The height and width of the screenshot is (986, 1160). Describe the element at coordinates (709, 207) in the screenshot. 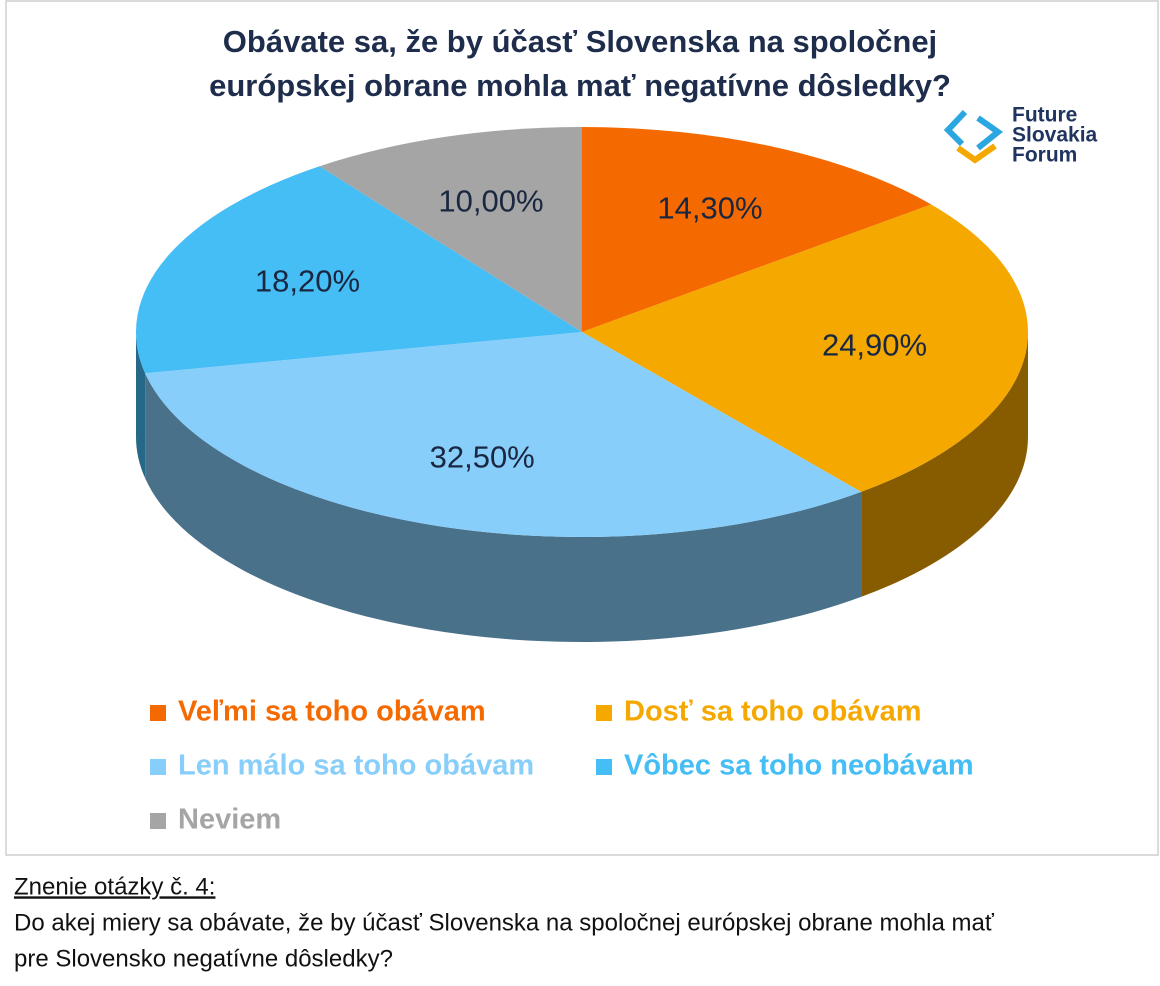

I see `value-label: 14,30%` at that location.